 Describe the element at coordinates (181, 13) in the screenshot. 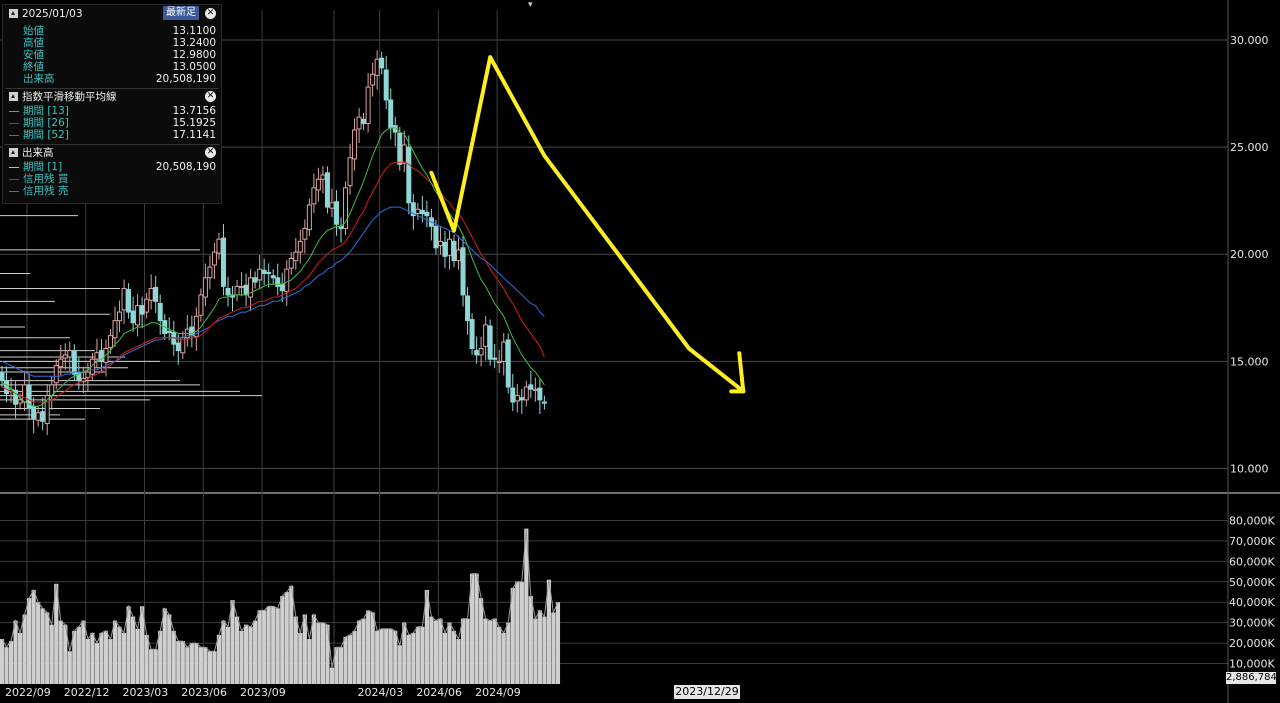

I see `latest-bar-button: 最新足` at that location.